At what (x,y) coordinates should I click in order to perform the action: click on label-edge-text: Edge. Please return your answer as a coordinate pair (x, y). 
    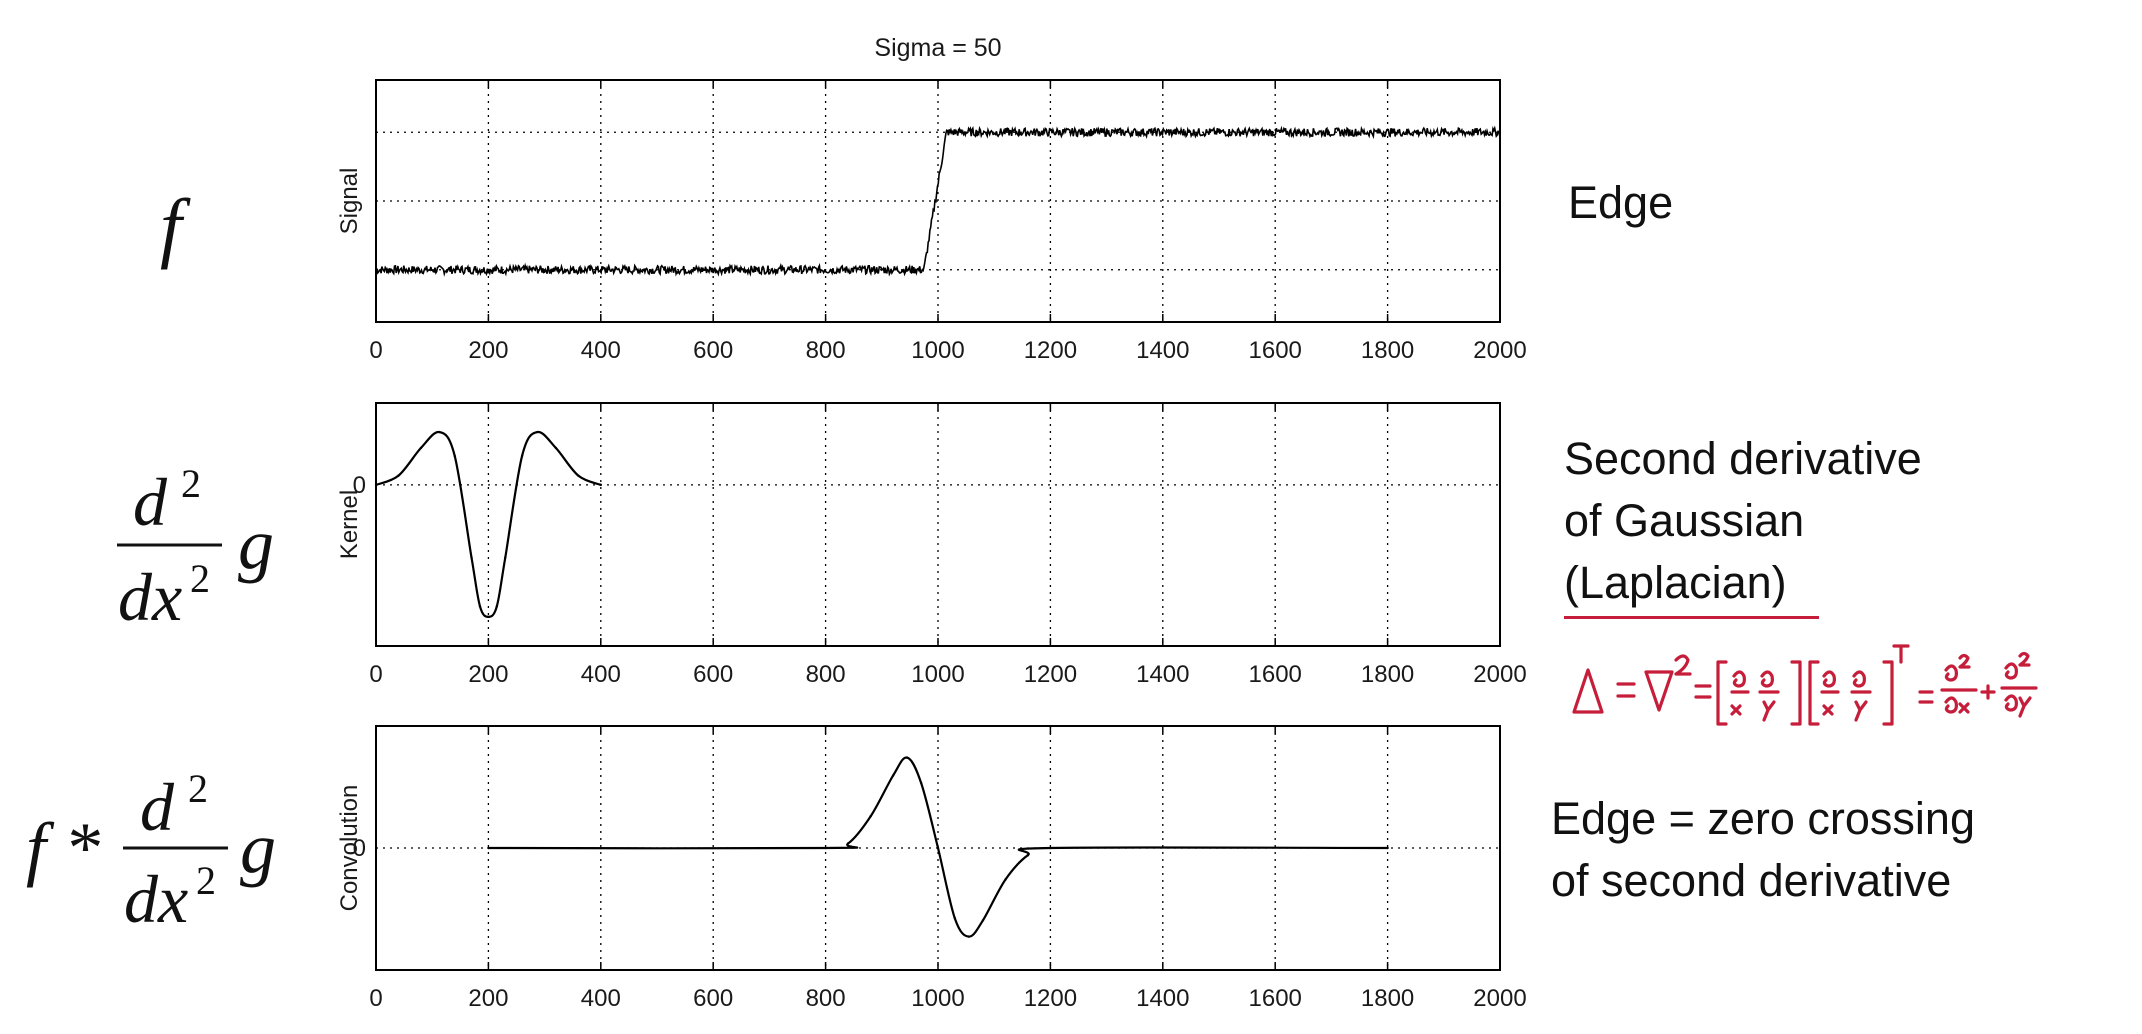
    Looking at the image, I should click on (1621, 202).